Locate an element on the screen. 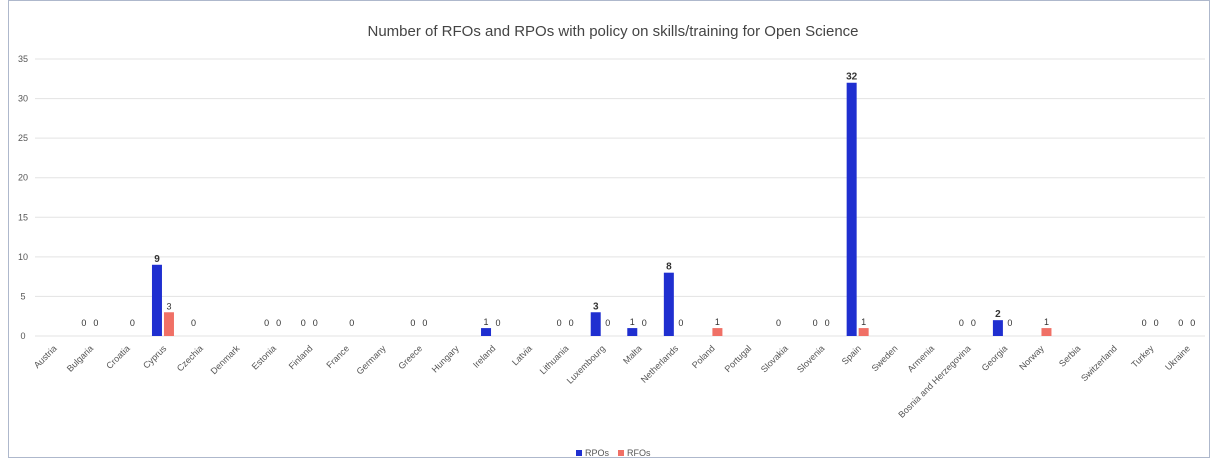  x-tick-label: Finland is located at coordinates (301, 357).